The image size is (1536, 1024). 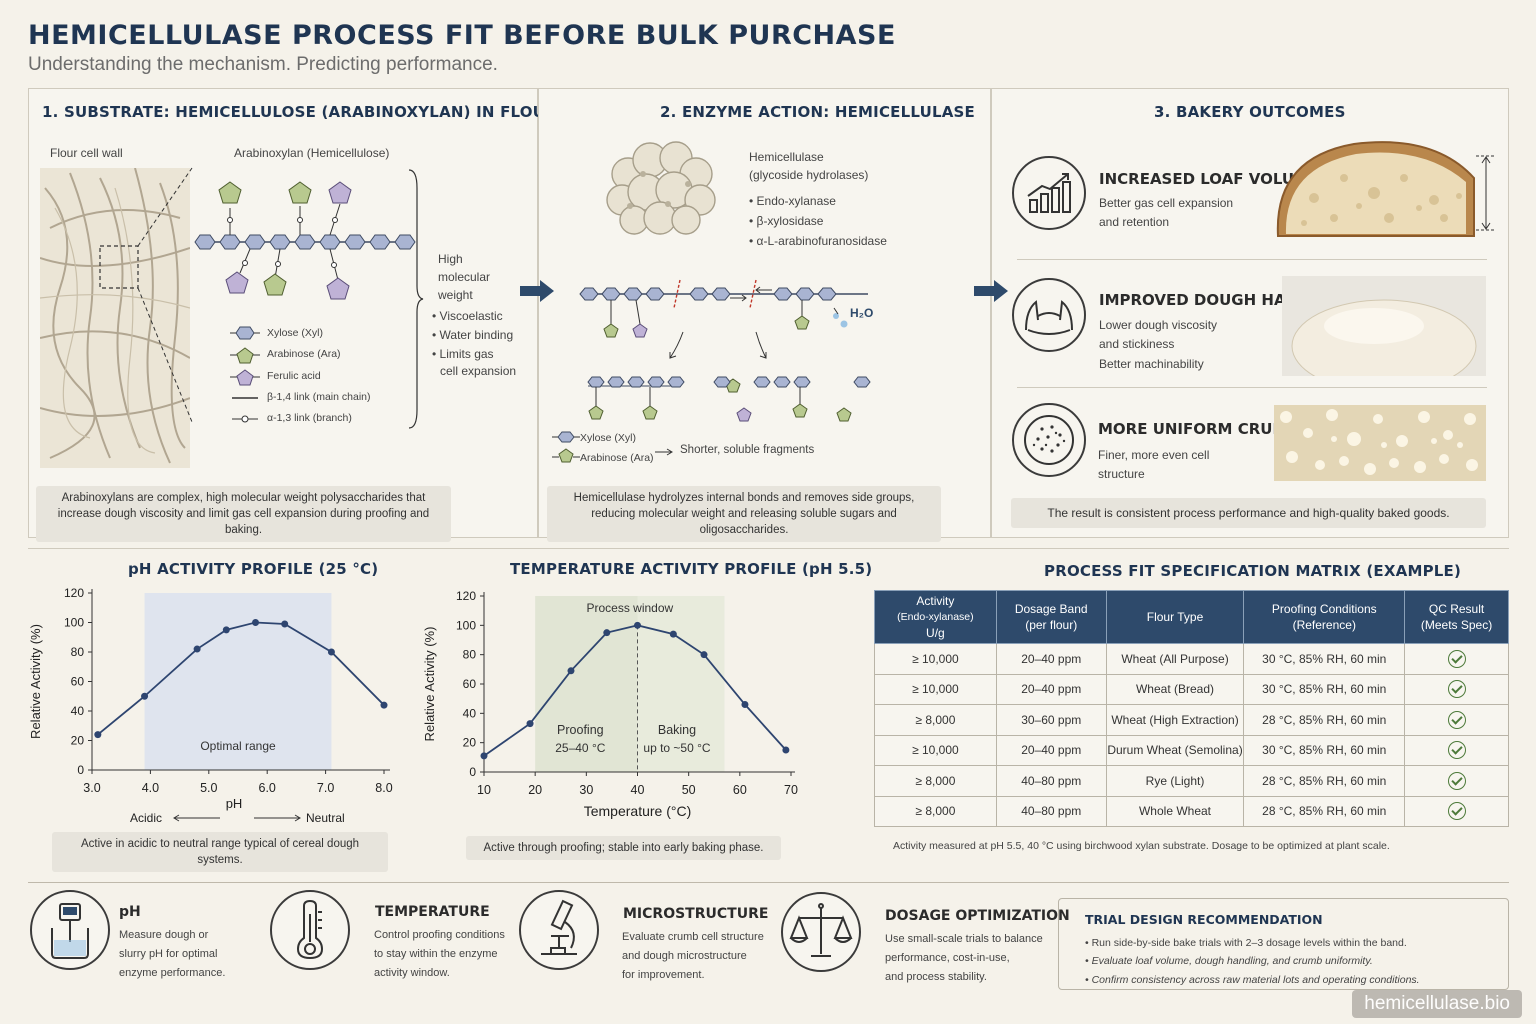 What do you see at coordinates (267, 788) in the screenshot?
I see `ph-x-tick-label: 6.0` at bounding box center [267, 788].